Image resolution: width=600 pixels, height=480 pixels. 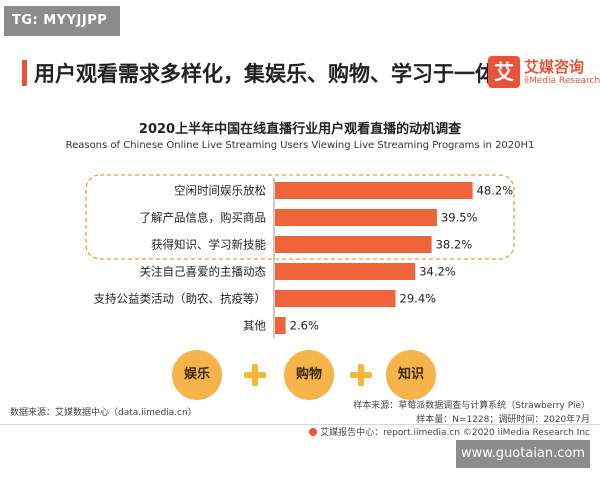 What do you see at coordinates (454, 245) in the screenshot?
I see `value-label: 38.2%` at bounding box center [454, 245].